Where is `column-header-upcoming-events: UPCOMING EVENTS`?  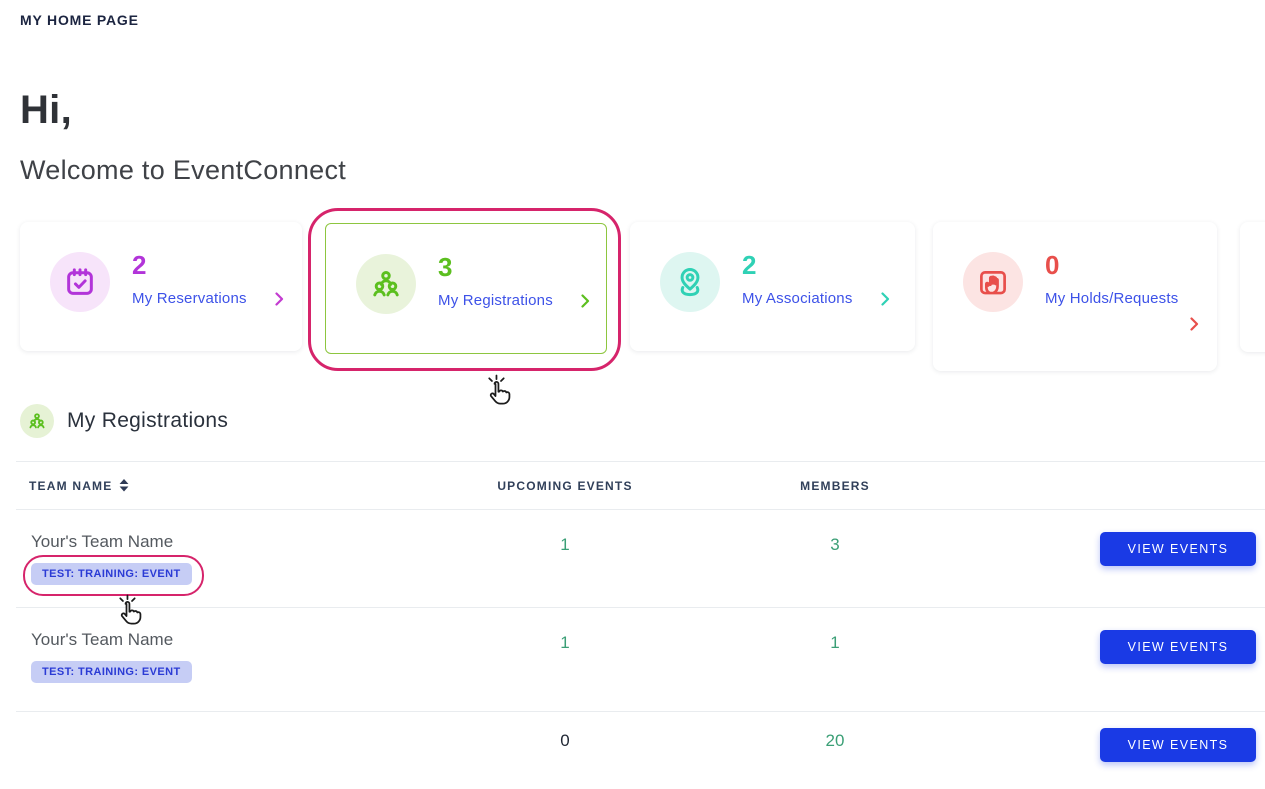
column-header-upcoming-events: UPCOMING EVENTS is located at coordinates (565, 485).